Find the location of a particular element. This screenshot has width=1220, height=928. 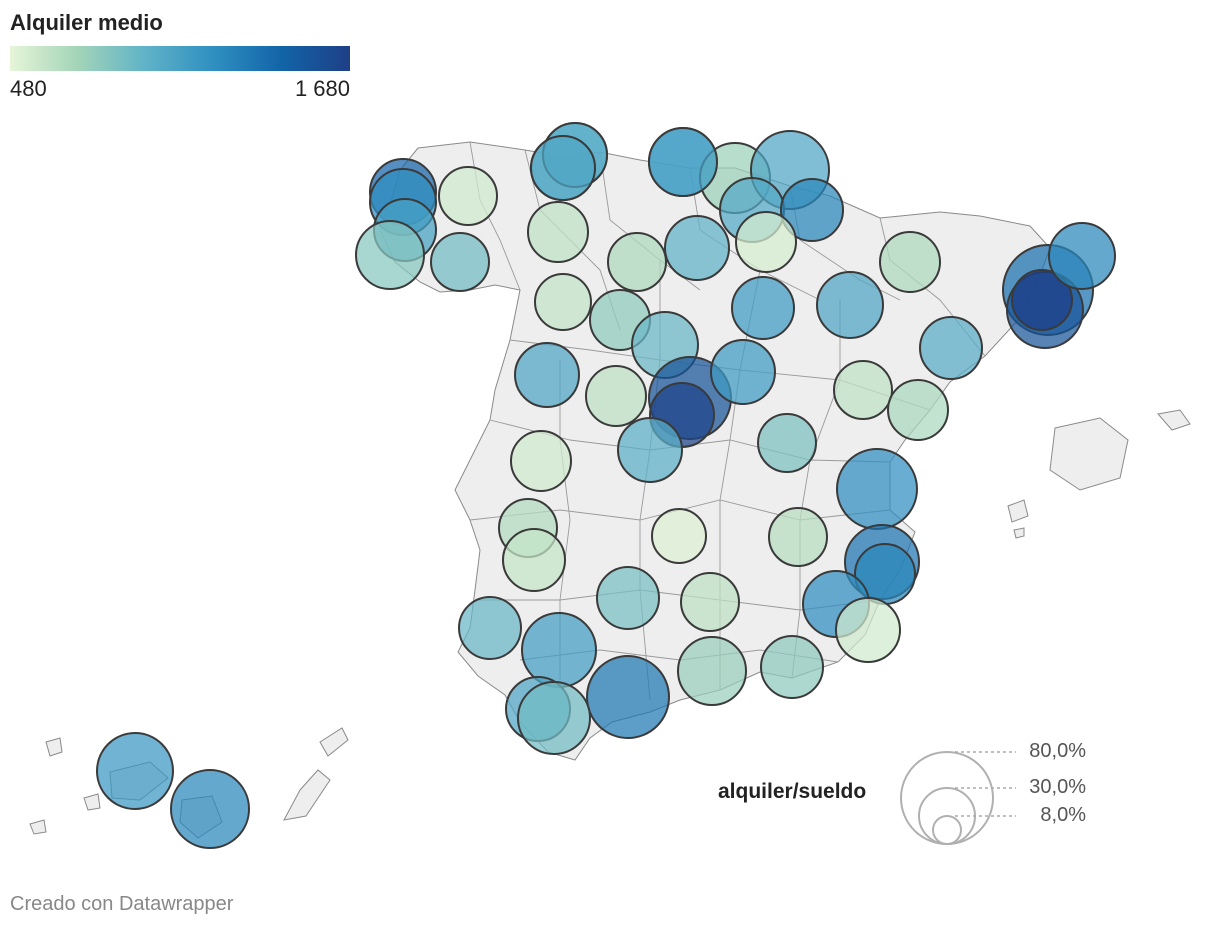

size-legend-title: alquiler/sueldo is located at coordinates (792, 791).